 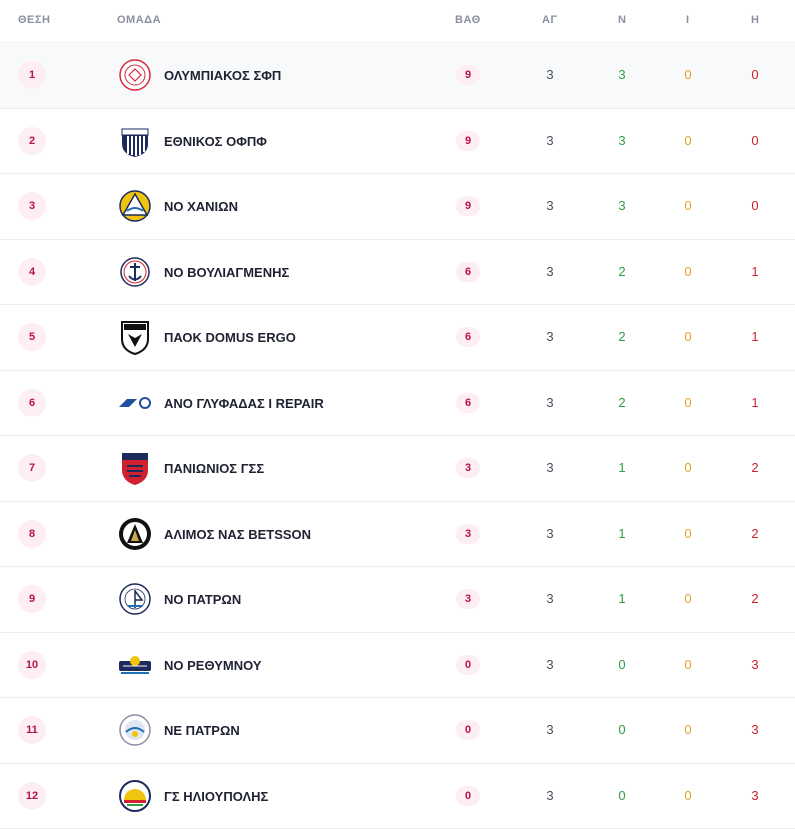 What do you see at coordinates (32, 468) in the screenshot?
I see `position-badge: 7` at bounding box center [32, 468].